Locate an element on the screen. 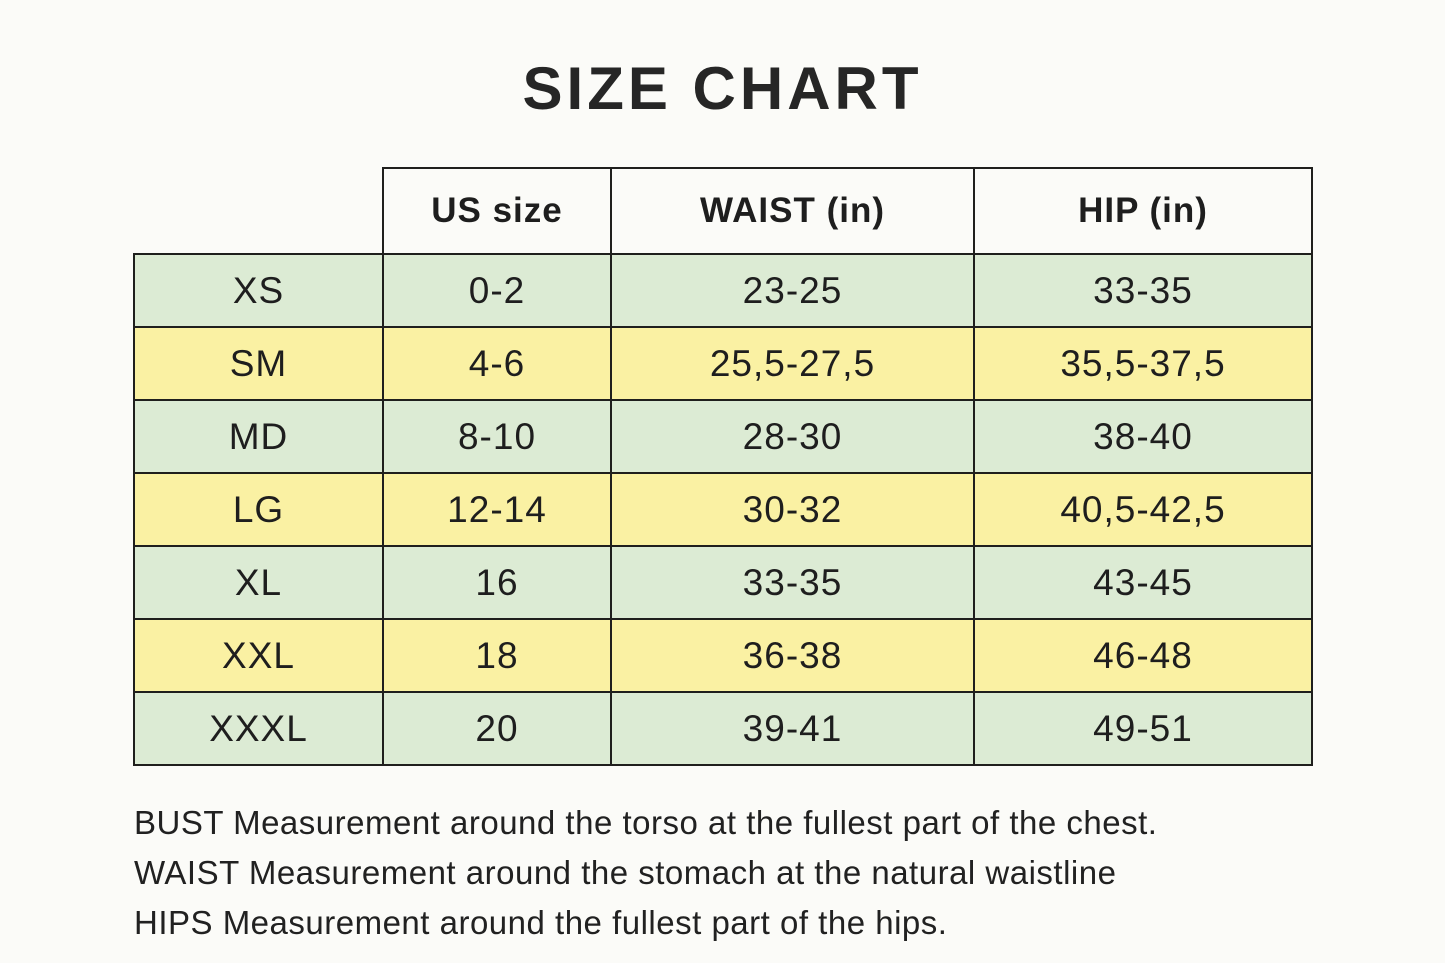  size-label: XXXL is located at coordinates (258, 728).